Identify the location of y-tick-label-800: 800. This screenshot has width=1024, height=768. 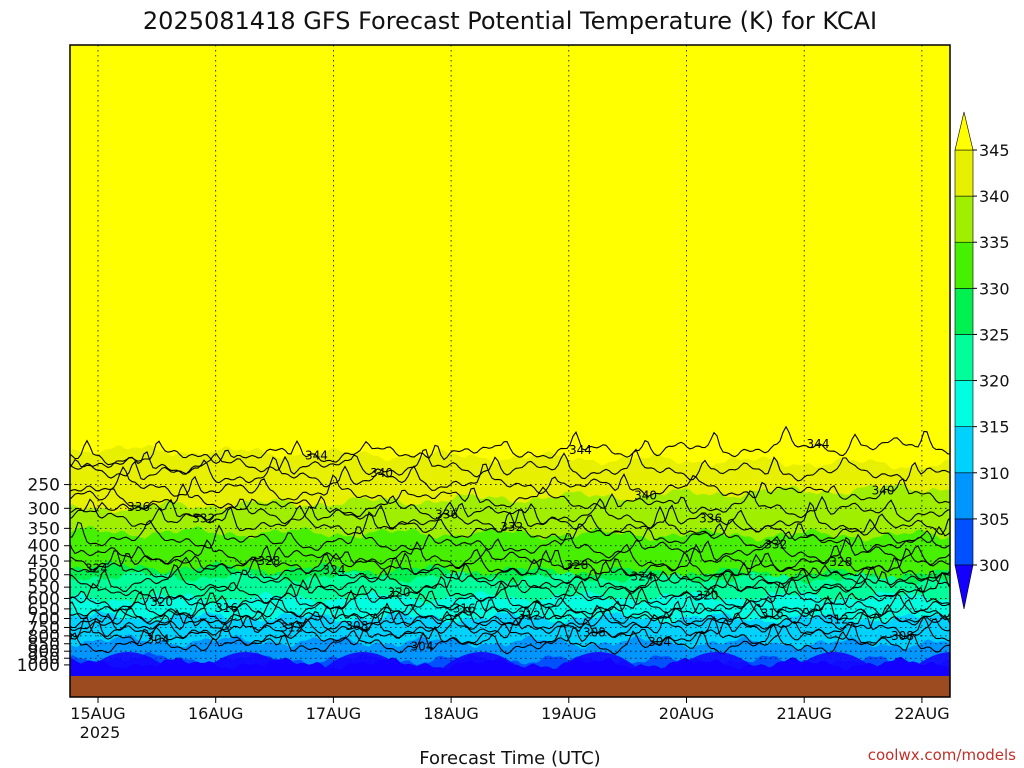
(44, 637).